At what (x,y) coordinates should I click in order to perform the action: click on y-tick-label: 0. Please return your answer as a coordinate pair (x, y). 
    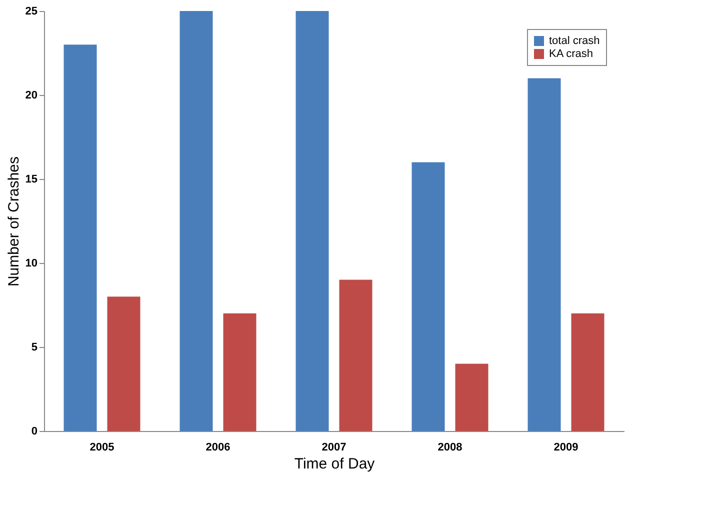
    Looking at the image, I should click on (34, 432).